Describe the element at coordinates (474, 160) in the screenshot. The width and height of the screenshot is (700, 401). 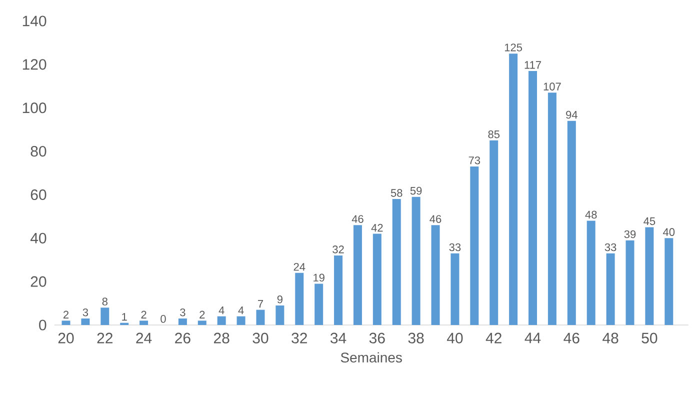
I see `data-label: 73` at that location.